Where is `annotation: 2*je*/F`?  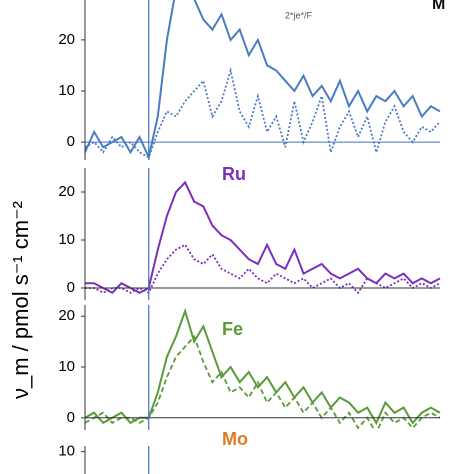
annotation: 2*je*/F is located at coordinates (299, 15).